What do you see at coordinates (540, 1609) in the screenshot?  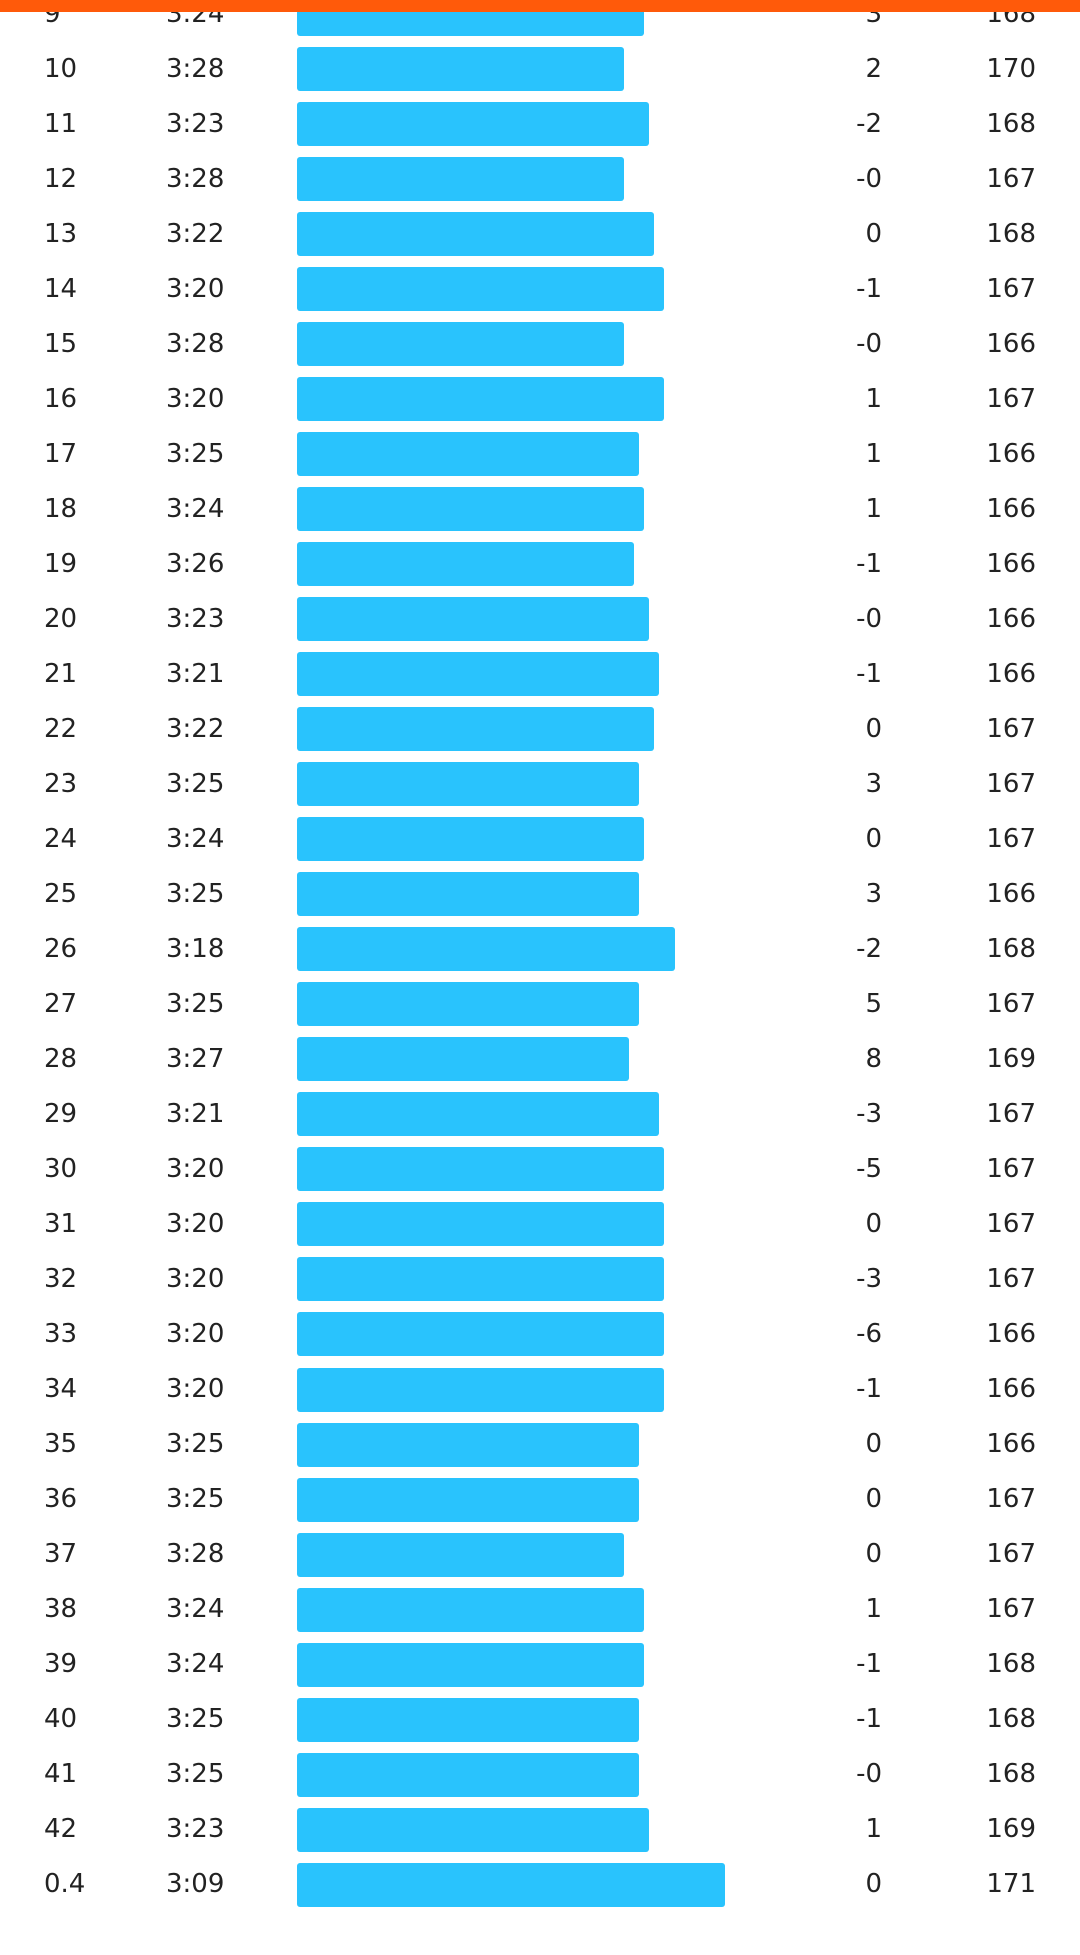 I see `split-row: 38 3:24 1 167` at bounding box center [540, 1609].